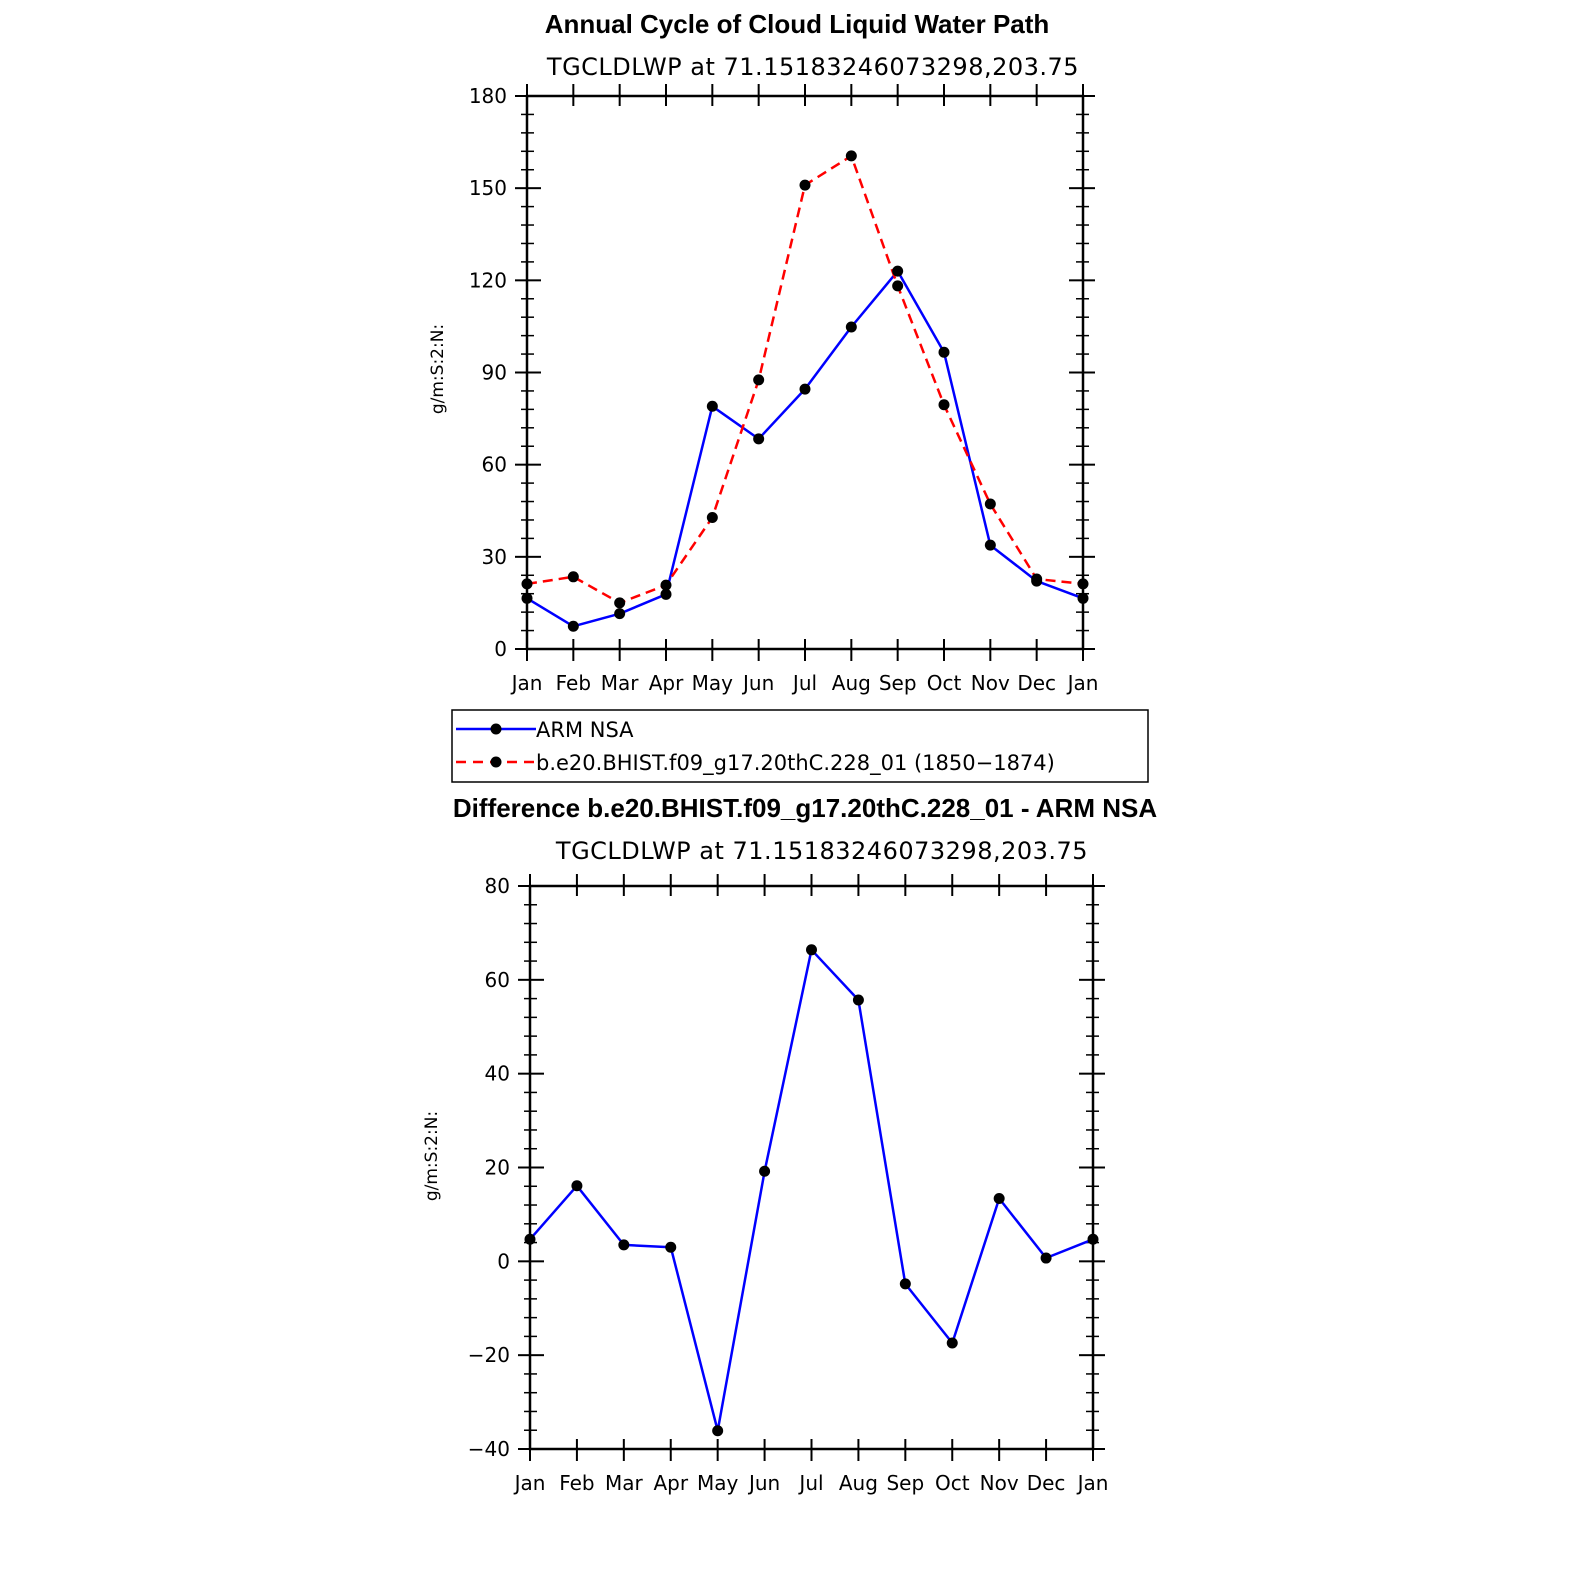 This screenshot has height=1574, width=1574. I want to click on y-tick-label: 90, so click(494, 373).